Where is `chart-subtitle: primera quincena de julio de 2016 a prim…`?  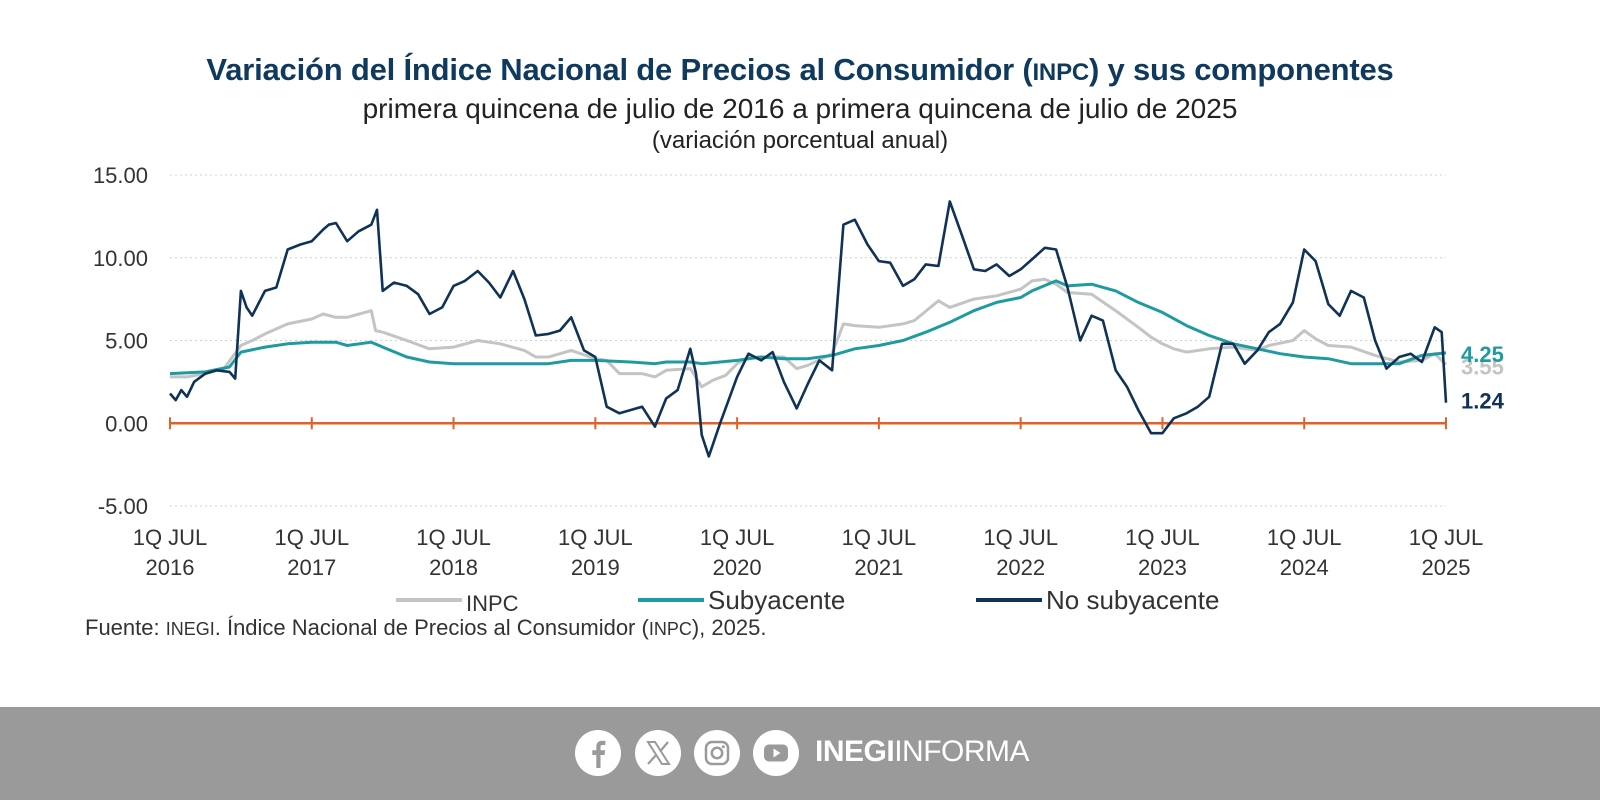 chart-subtitle: primera quincena de julio de 2016 a prim… is located at coordinates (800, 108).